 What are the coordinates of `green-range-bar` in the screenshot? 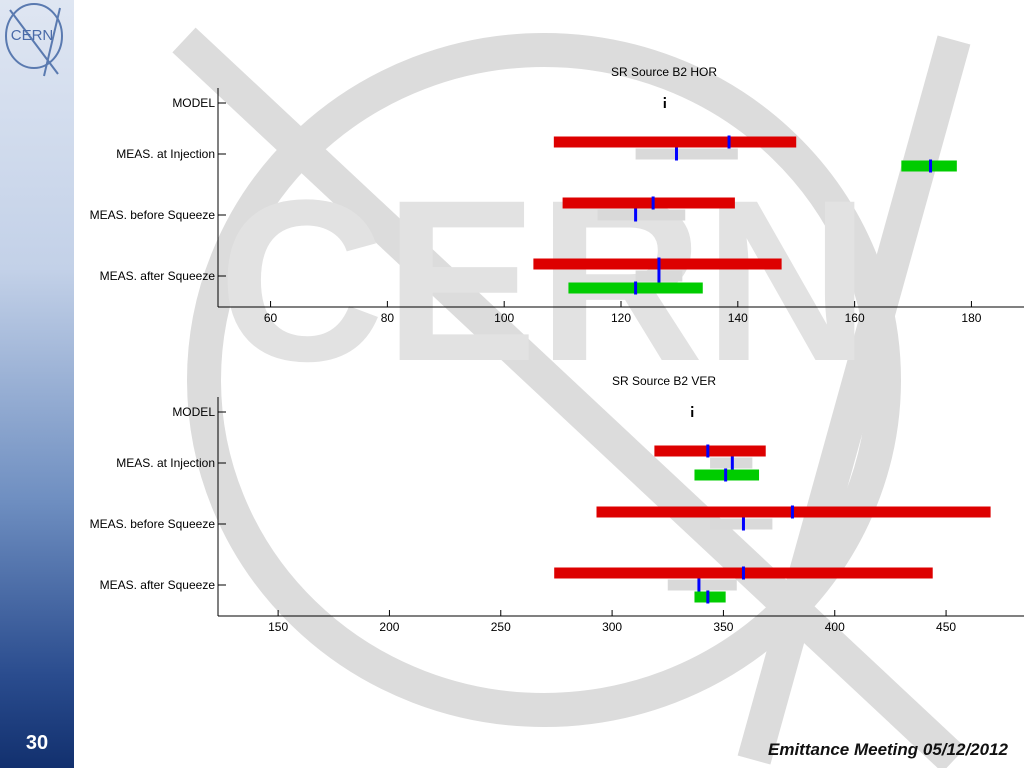 It's located at (710, 597).